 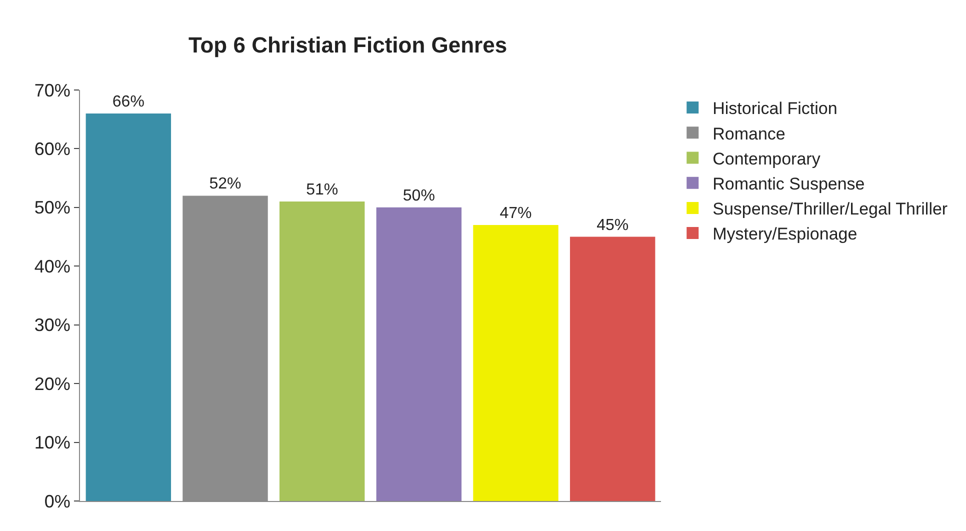 I want to click on data-label: 47%, so click(x=516, y=213).